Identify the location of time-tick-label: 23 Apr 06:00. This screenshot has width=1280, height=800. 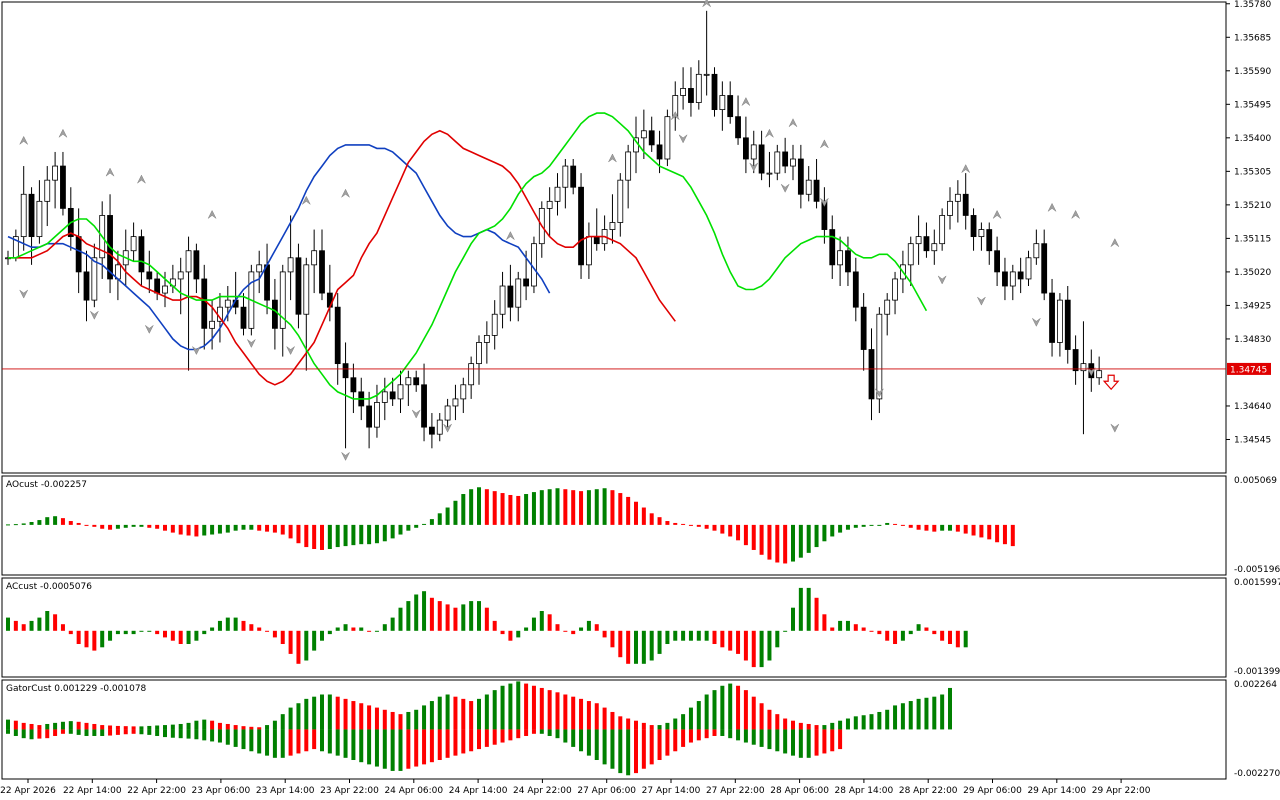
(221, 791).